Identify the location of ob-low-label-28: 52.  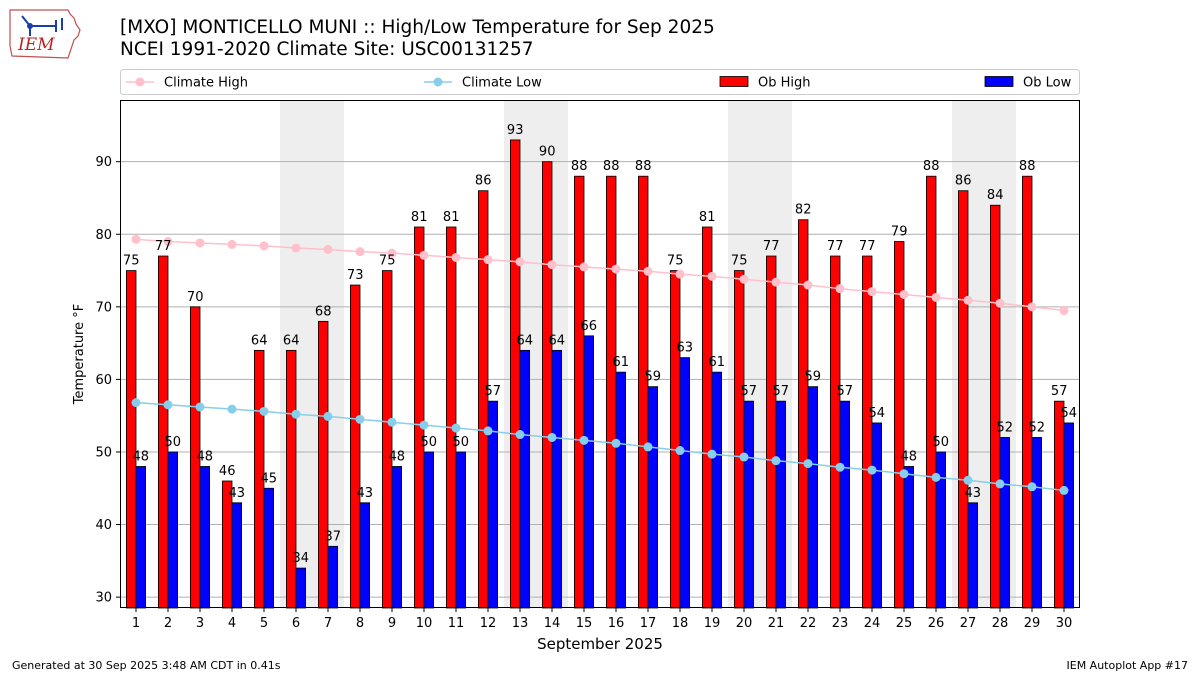
(1005, 427).